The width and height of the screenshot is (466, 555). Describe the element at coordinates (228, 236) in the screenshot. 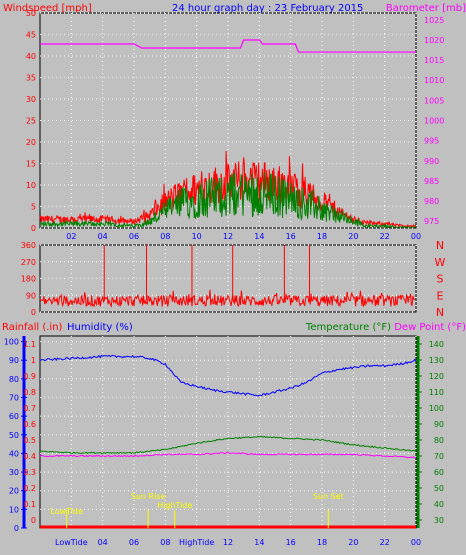

I see `p1-x-tick-label: 12` at that location.